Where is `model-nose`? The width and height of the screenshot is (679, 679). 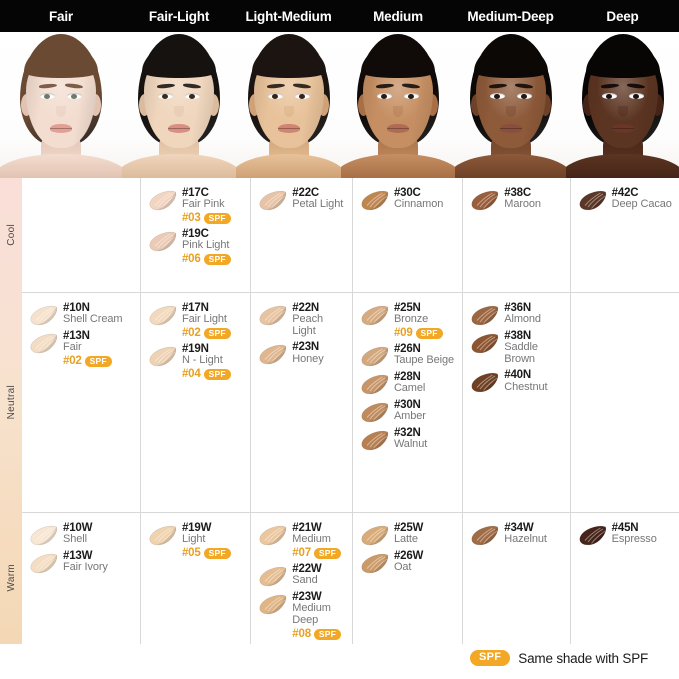
model-nose is located at coordinates (398, 111).